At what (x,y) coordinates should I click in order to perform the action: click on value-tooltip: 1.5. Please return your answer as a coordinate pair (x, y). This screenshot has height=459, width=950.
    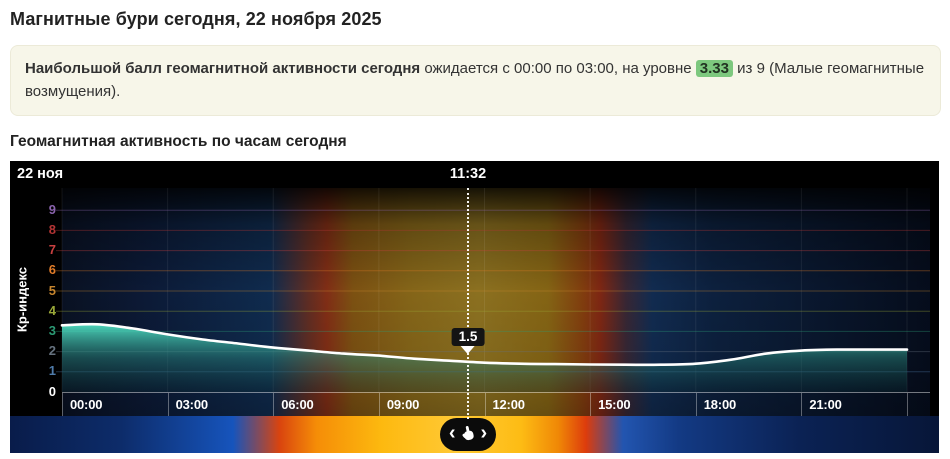
    Looking at the image, I should click on (468, 341).